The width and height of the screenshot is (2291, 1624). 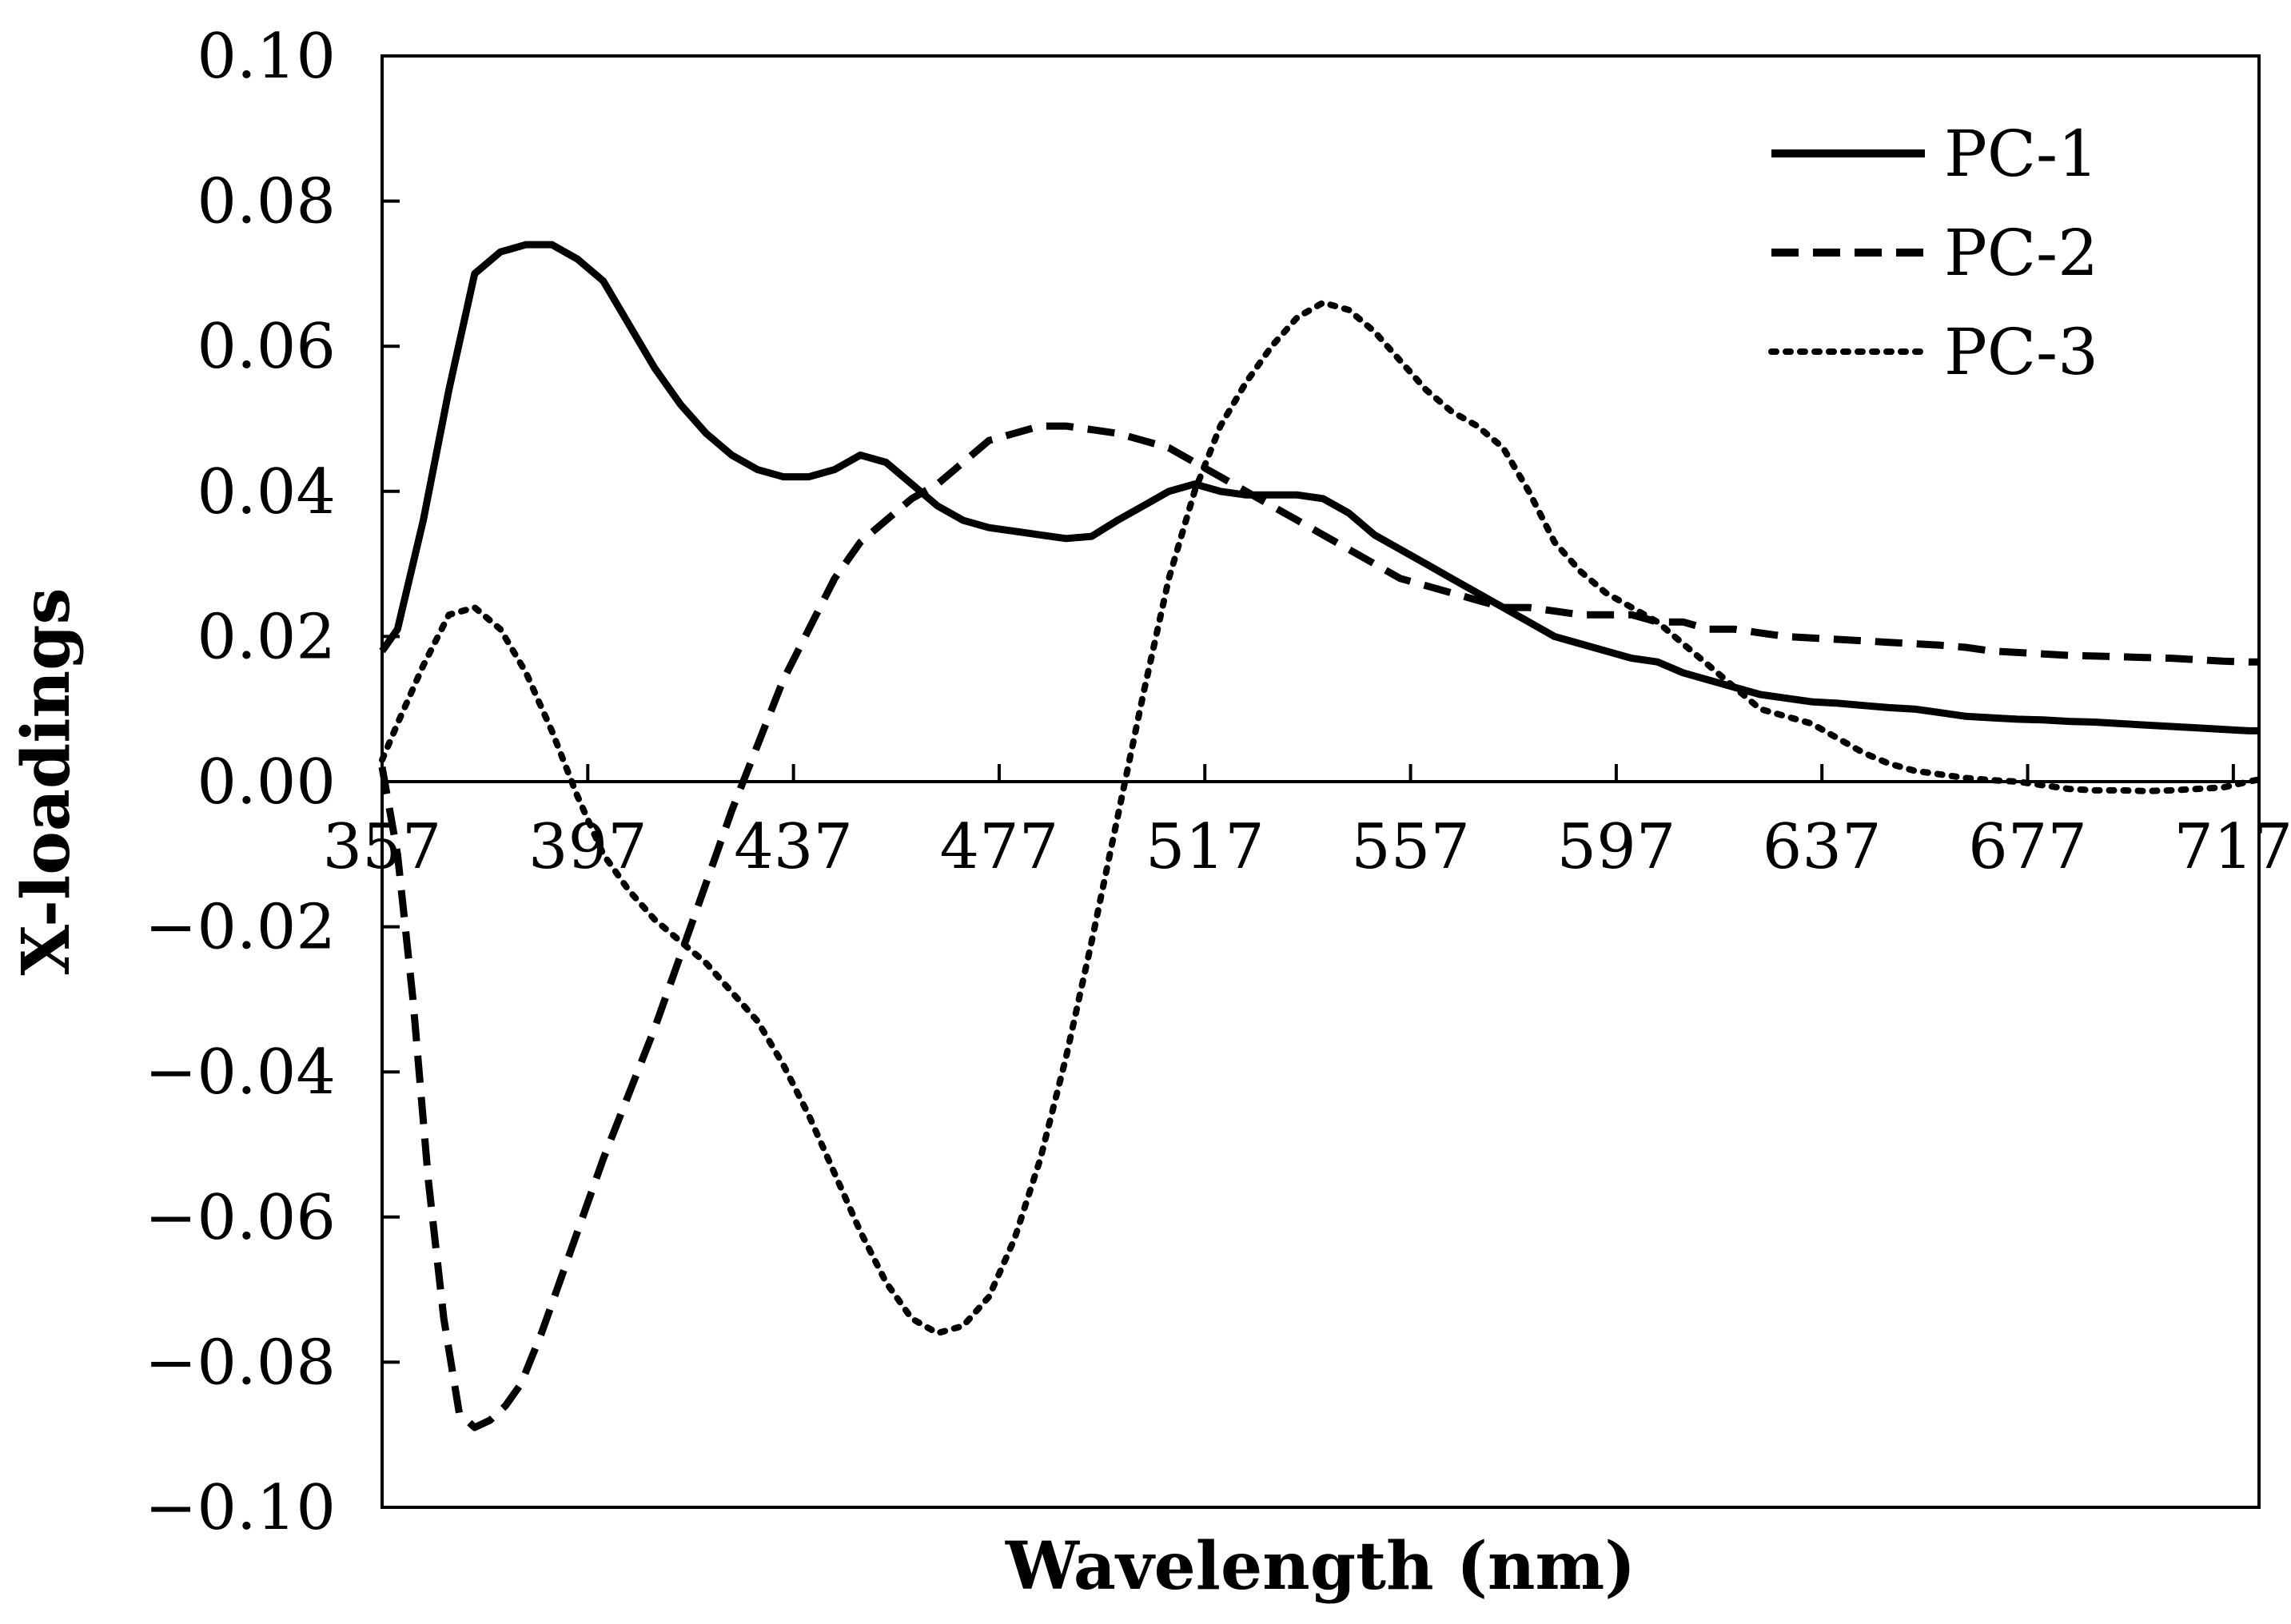 I want to click on y-tick-label: −0.04, so click(x=240, y=1073).